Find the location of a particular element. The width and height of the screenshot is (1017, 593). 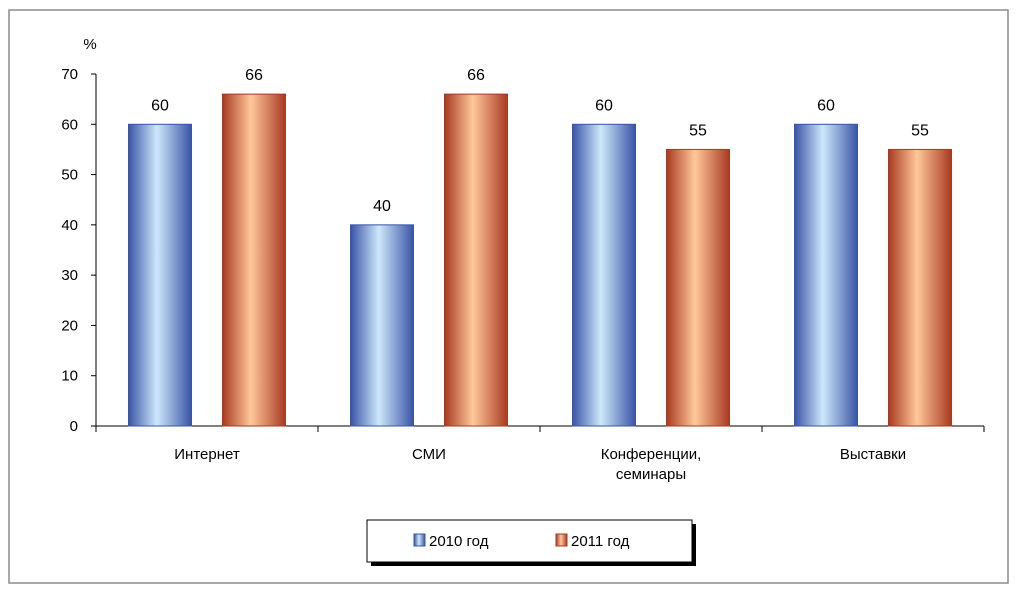

y-tick-label: 50 is located at coordinates (69, 175).